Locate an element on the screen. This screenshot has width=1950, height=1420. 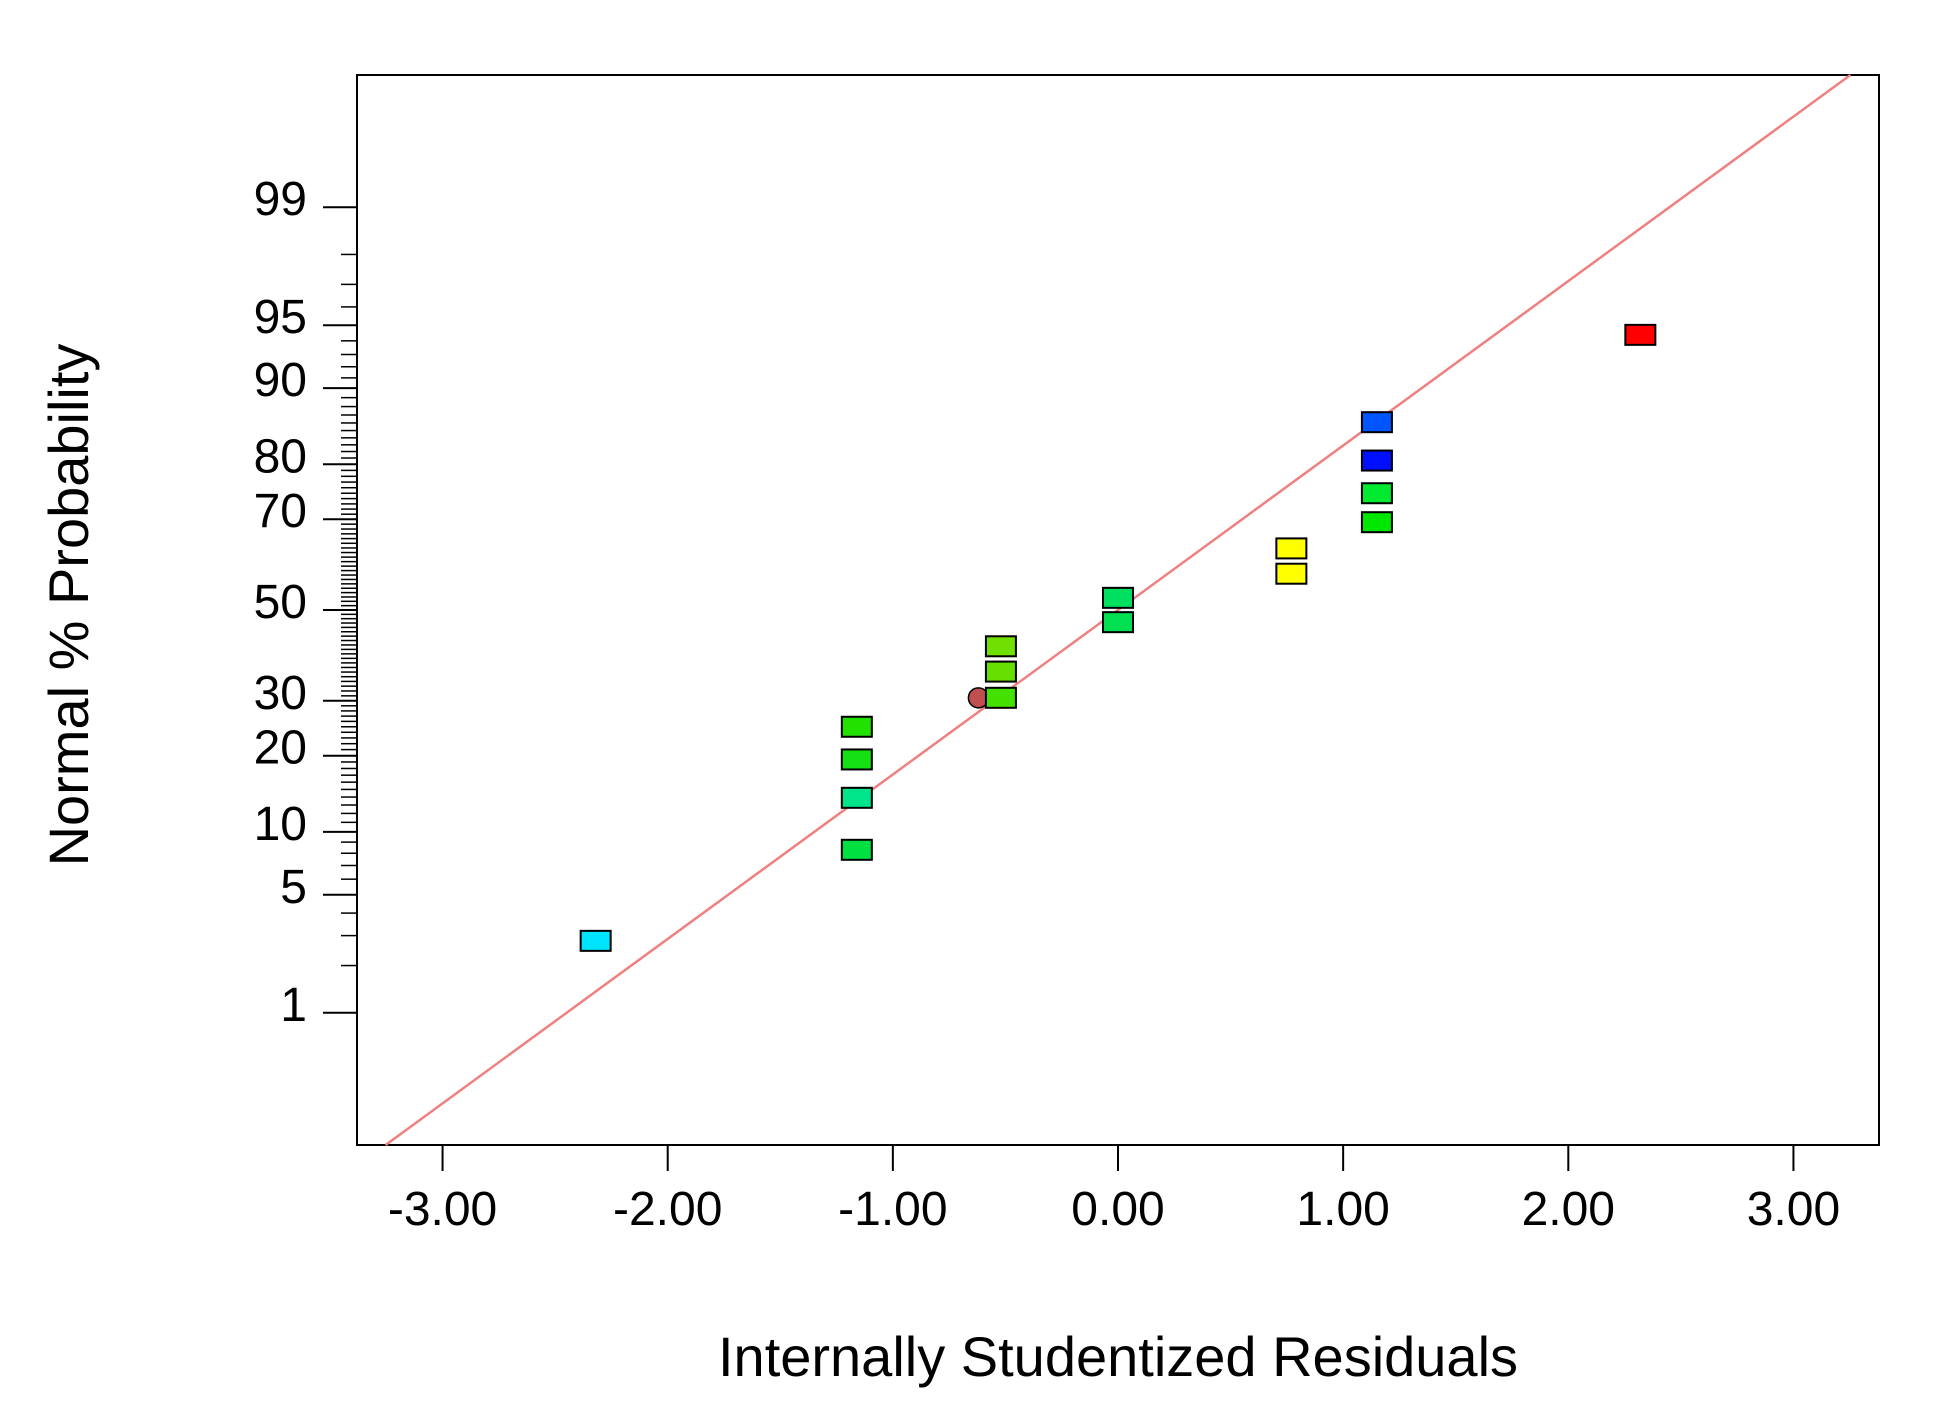
y-tick-label: 99 is located at coordinates (280, 199).